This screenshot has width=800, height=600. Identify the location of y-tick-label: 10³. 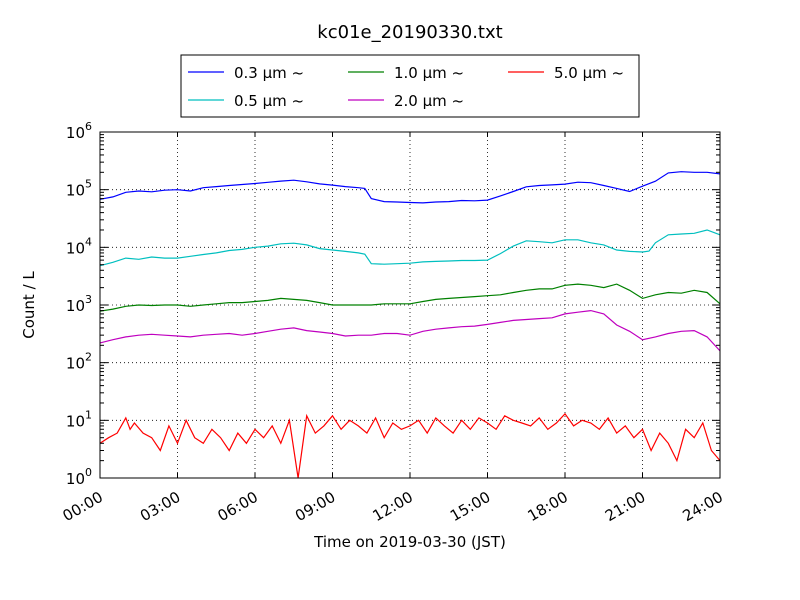
(79, 304).